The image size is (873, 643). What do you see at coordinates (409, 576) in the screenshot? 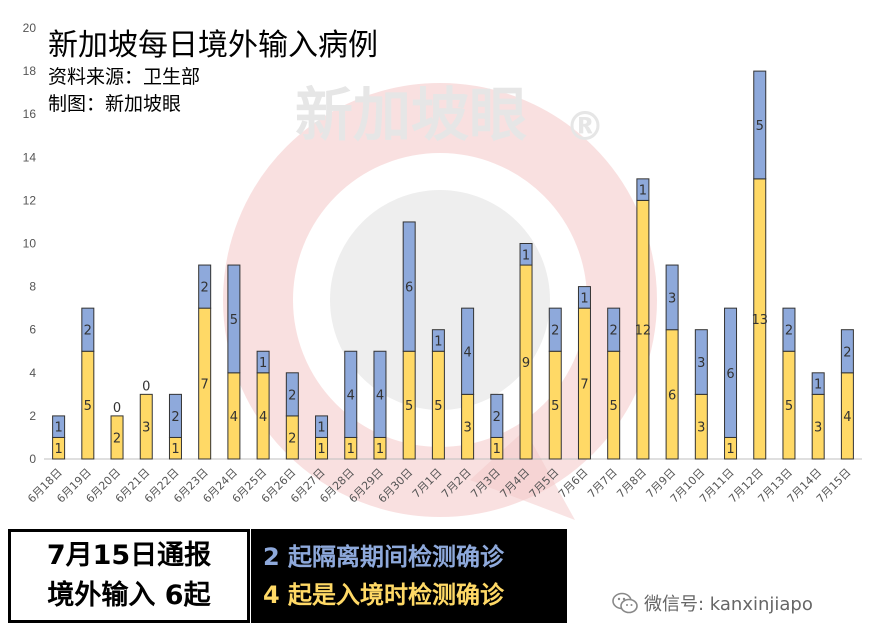
I see `breakdown-box: 2 起隔离期间检测确诊 4 起是入境时检测确诊` at bounding box center [409, 576].